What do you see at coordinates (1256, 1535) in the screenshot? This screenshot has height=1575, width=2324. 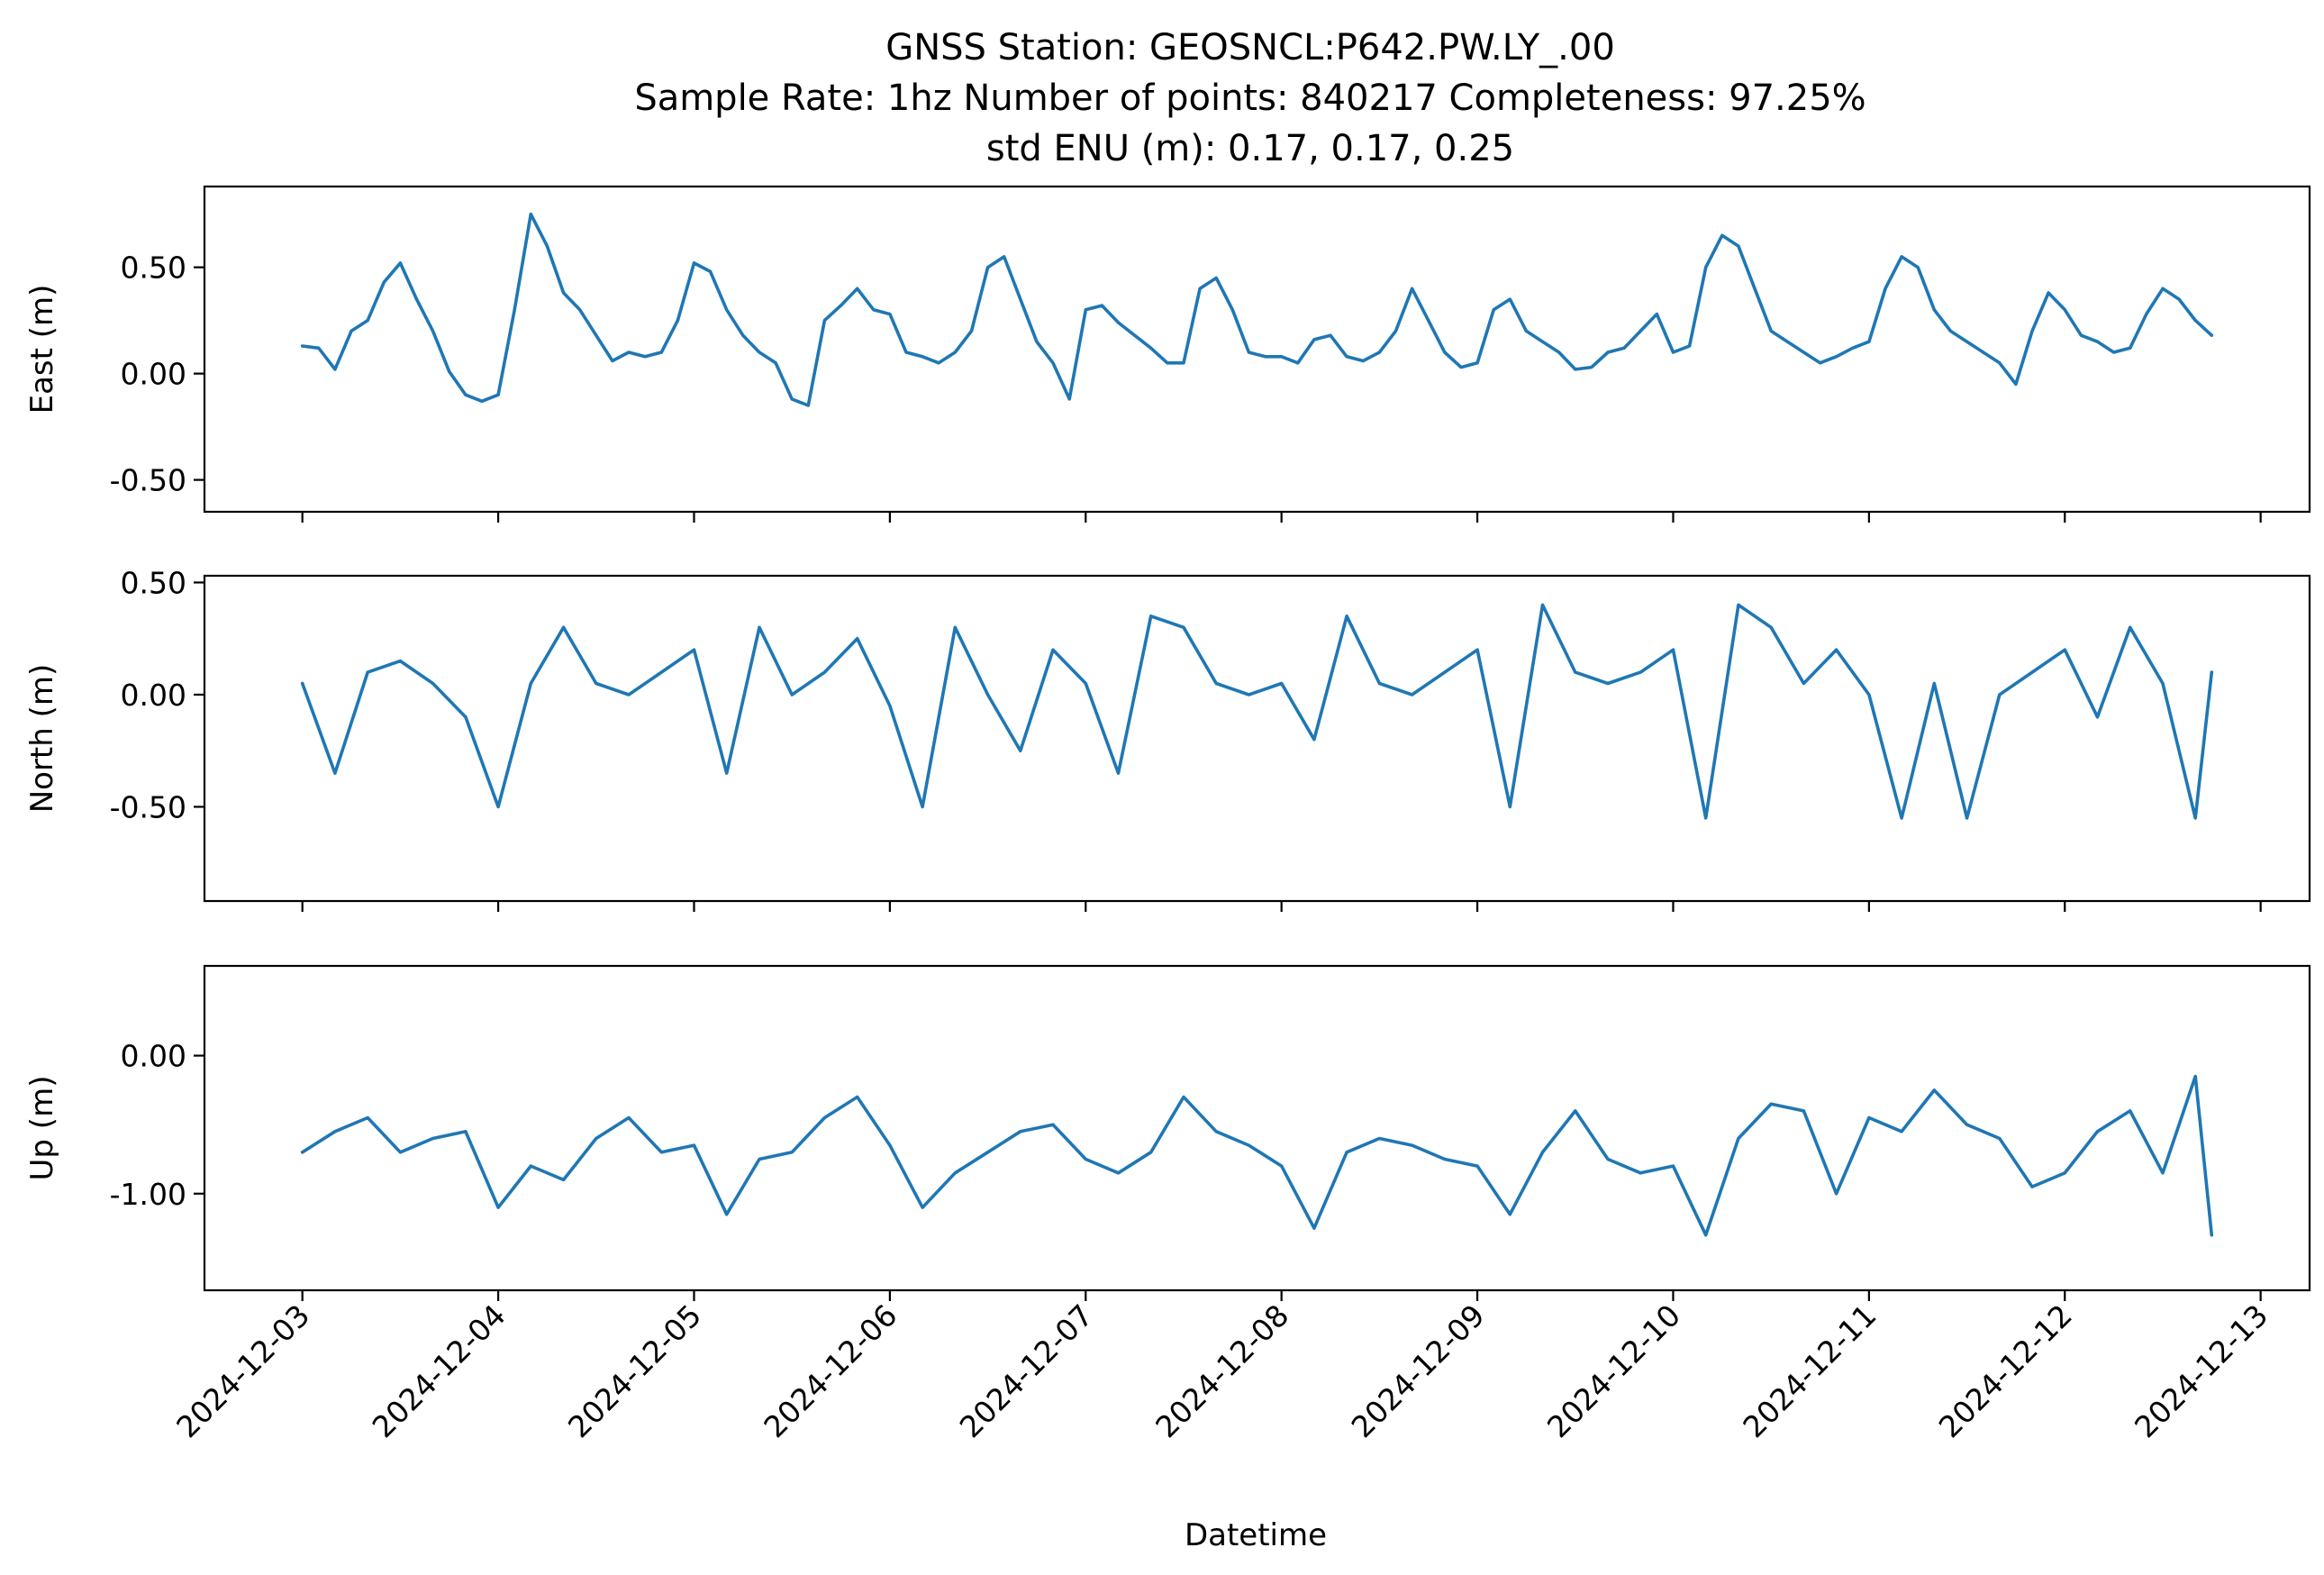 I see `x-axis-label: Datetime` at bounding box center [1256, 1535].